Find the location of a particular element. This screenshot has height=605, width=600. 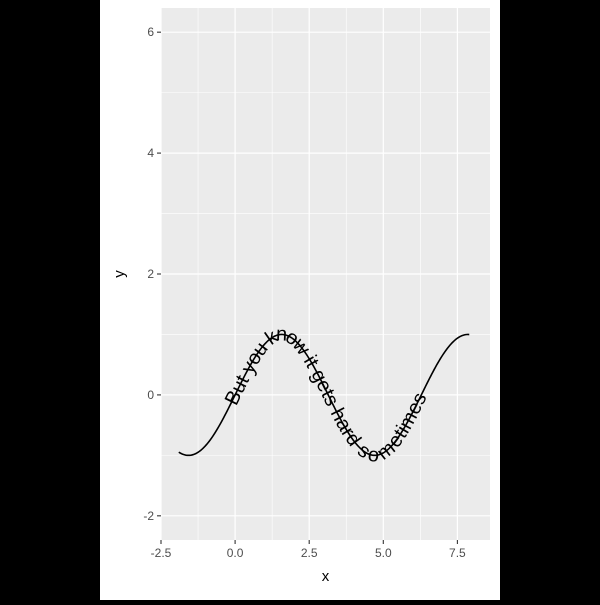

y-axis-title: y is located at coordinates (119, 274).